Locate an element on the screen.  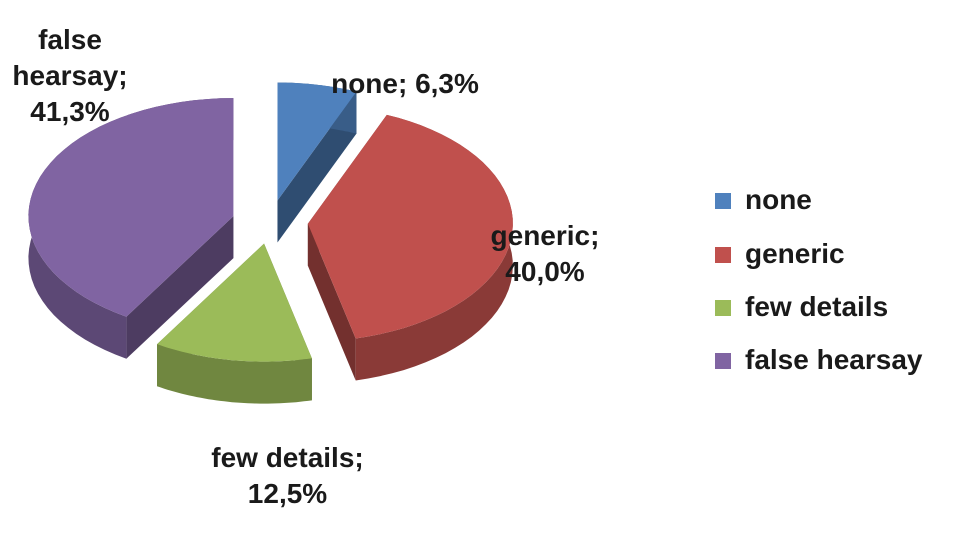
data-label: none; 6,3% is located at coordinates (405, 83).